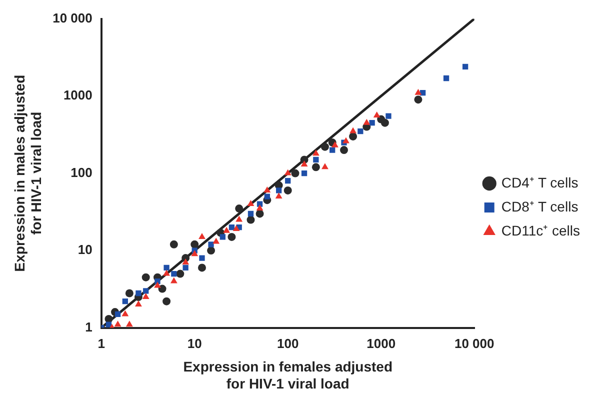 The height and width of the screenshot is (405, 608). What do you see at coordinates (81, 172) in the screenshot?
I see `y-tick-label: 100` at bounding box center [81, 172].